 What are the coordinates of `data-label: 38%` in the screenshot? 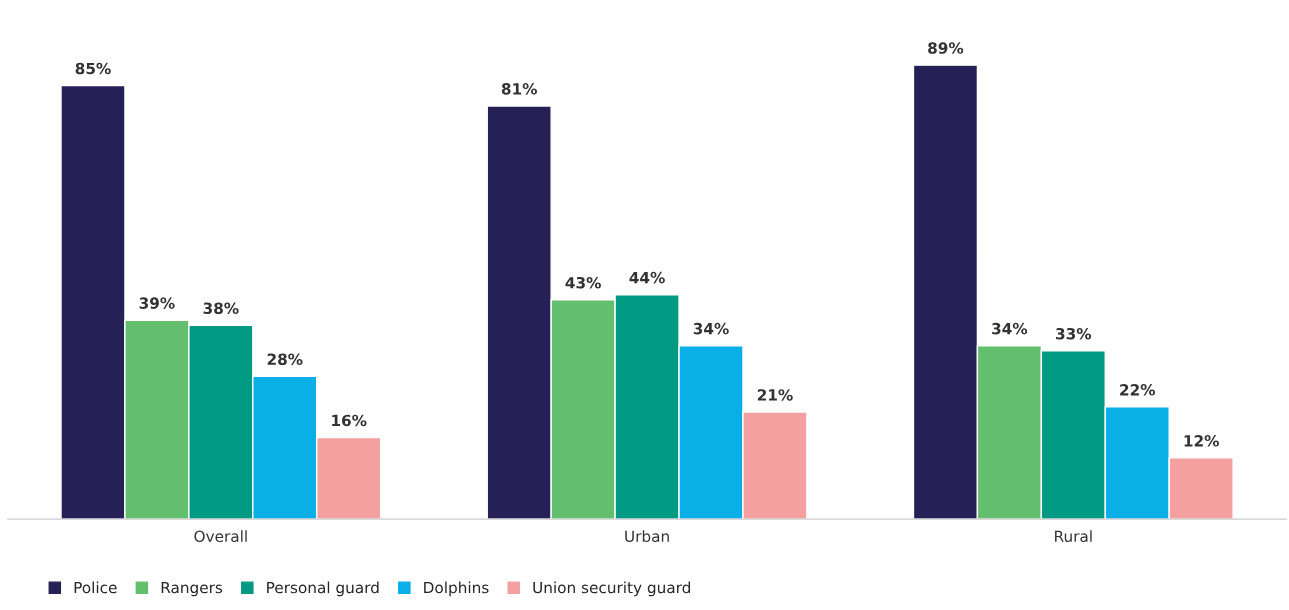 It's located at (221, 308).